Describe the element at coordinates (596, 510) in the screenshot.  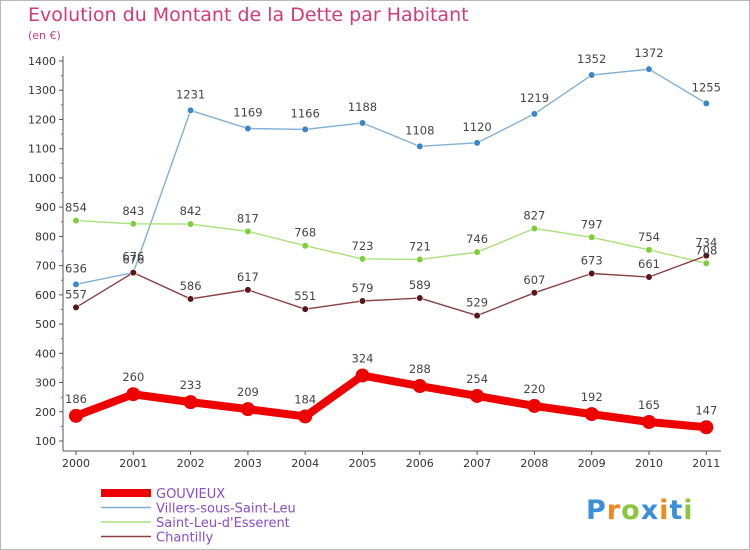
I see `logo-letter: P` at that location.